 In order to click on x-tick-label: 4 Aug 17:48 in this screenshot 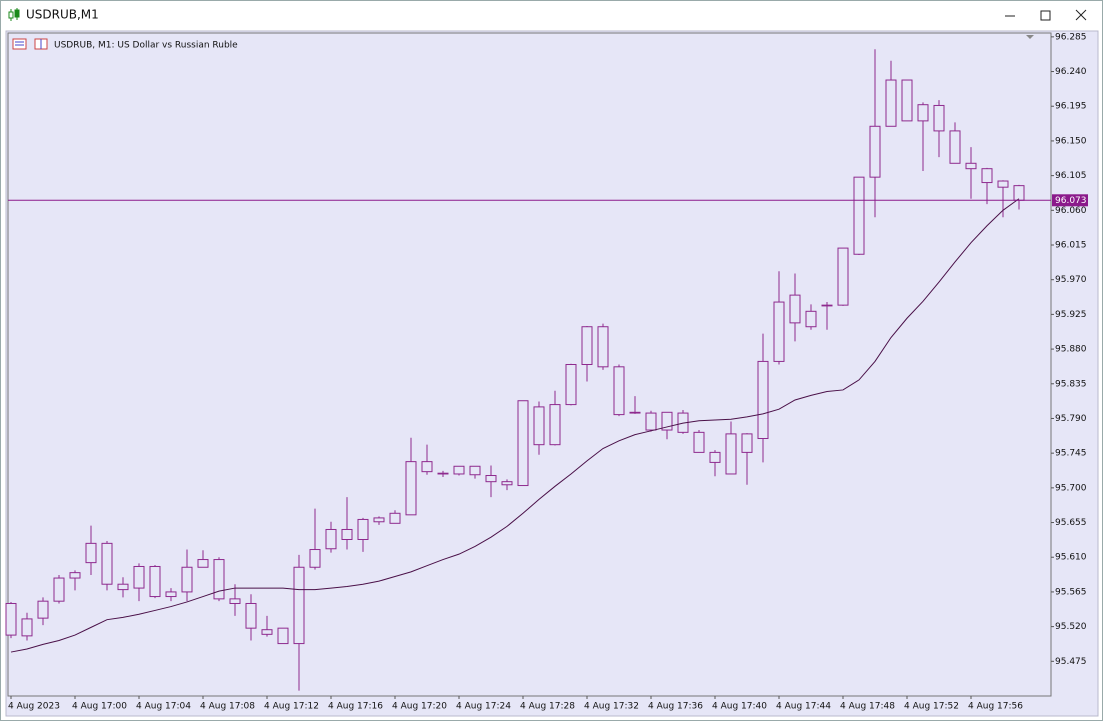, I will do `click(867, 707)`.